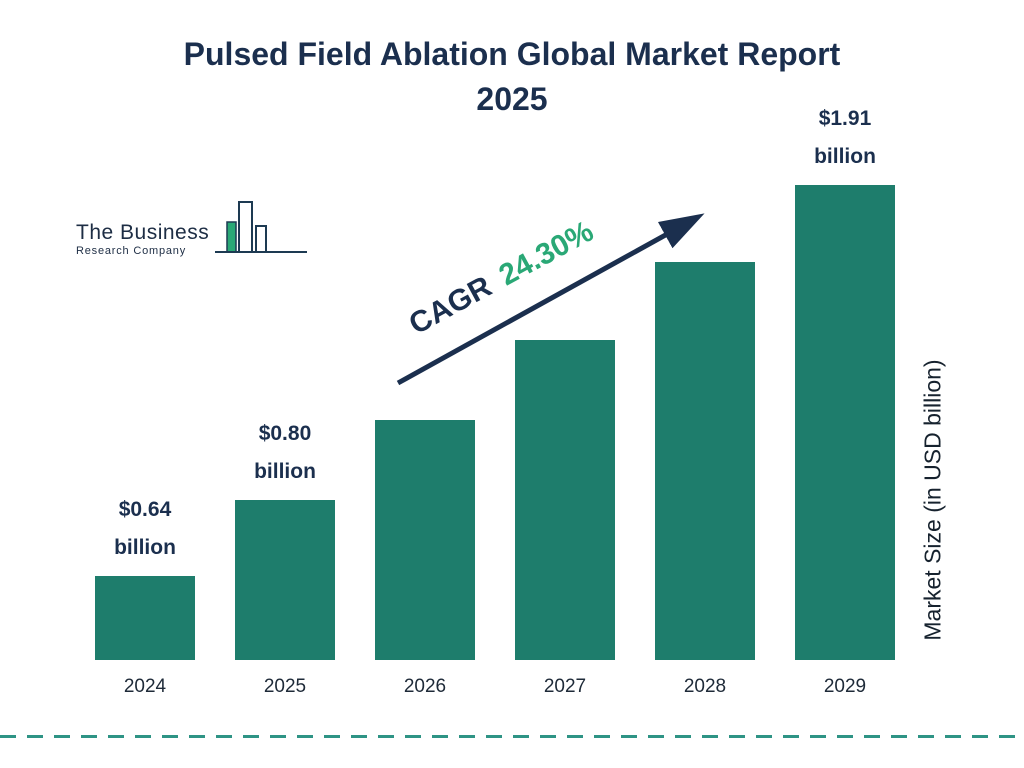  Describe the element at coordinates (131, 251) in the screenshot. I see `company-subtitle: Research Company` at that location.